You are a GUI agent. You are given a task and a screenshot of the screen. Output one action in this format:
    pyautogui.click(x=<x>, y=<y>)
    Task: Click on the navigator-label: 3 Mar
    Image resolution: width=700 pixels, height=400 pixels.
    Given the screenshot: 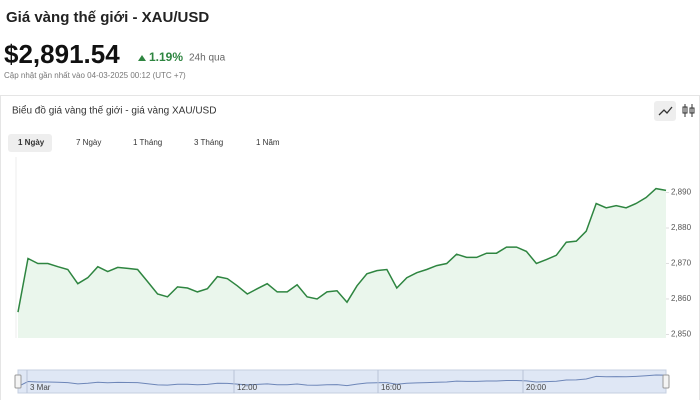 What is the action you would take?
    pyautogui.click(x=40, y=387)
    